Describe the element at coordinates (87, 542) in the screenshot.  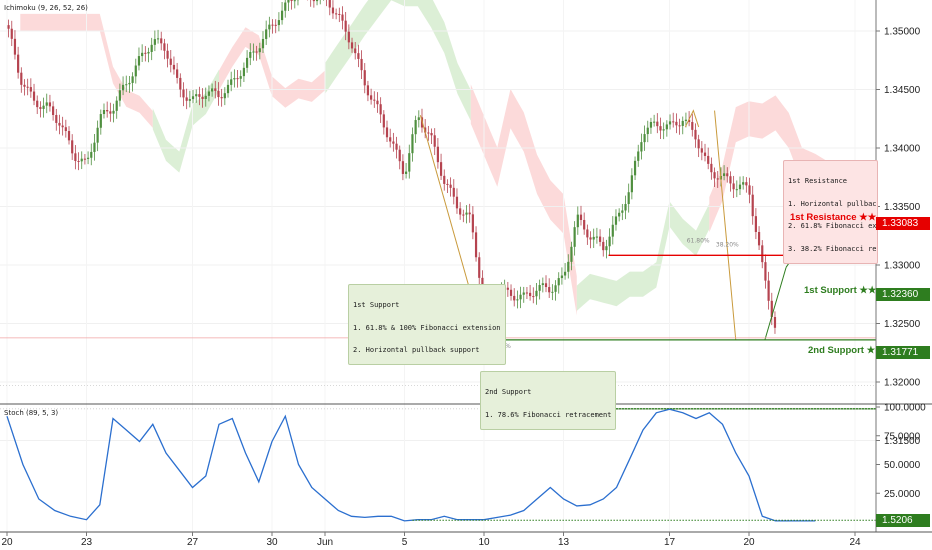
I see `time-tick-label: 23` at that location.